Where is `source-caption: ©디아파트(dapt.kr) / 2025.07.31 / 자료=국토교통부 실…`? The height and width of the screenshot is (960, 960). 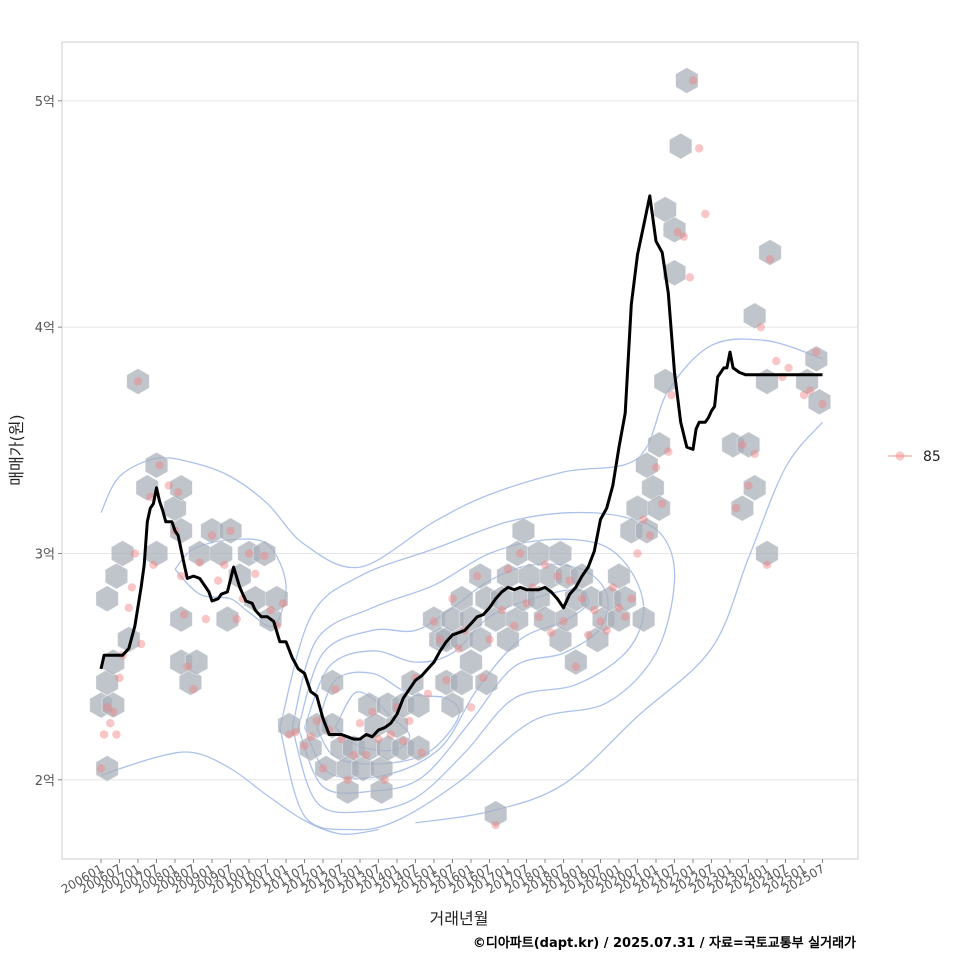 source-caption: ©디아파트(dapt.kr) / 2025.07.31 / 자료=국토교통부 실… is located at coordinates (664, 943).